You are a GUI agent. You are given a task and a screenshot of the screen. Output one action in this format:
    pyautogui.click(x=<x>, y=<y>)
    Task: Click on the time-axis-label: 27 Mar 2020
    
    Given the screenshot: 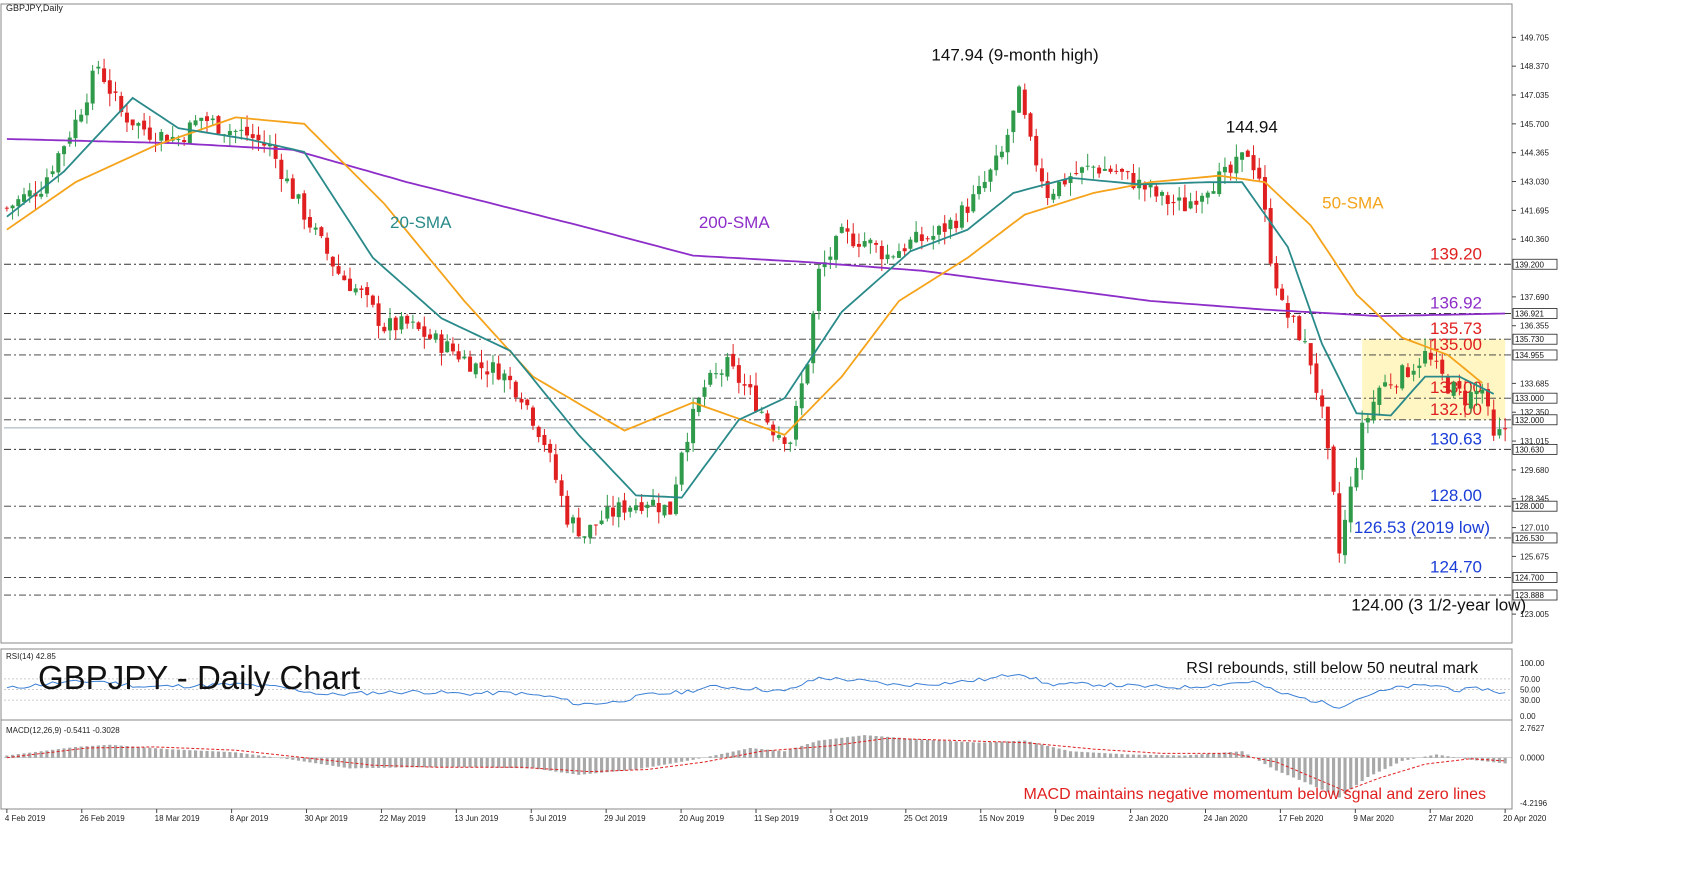 What is the action you would take?
    pyautogui.click(x=1450, y=818)
    